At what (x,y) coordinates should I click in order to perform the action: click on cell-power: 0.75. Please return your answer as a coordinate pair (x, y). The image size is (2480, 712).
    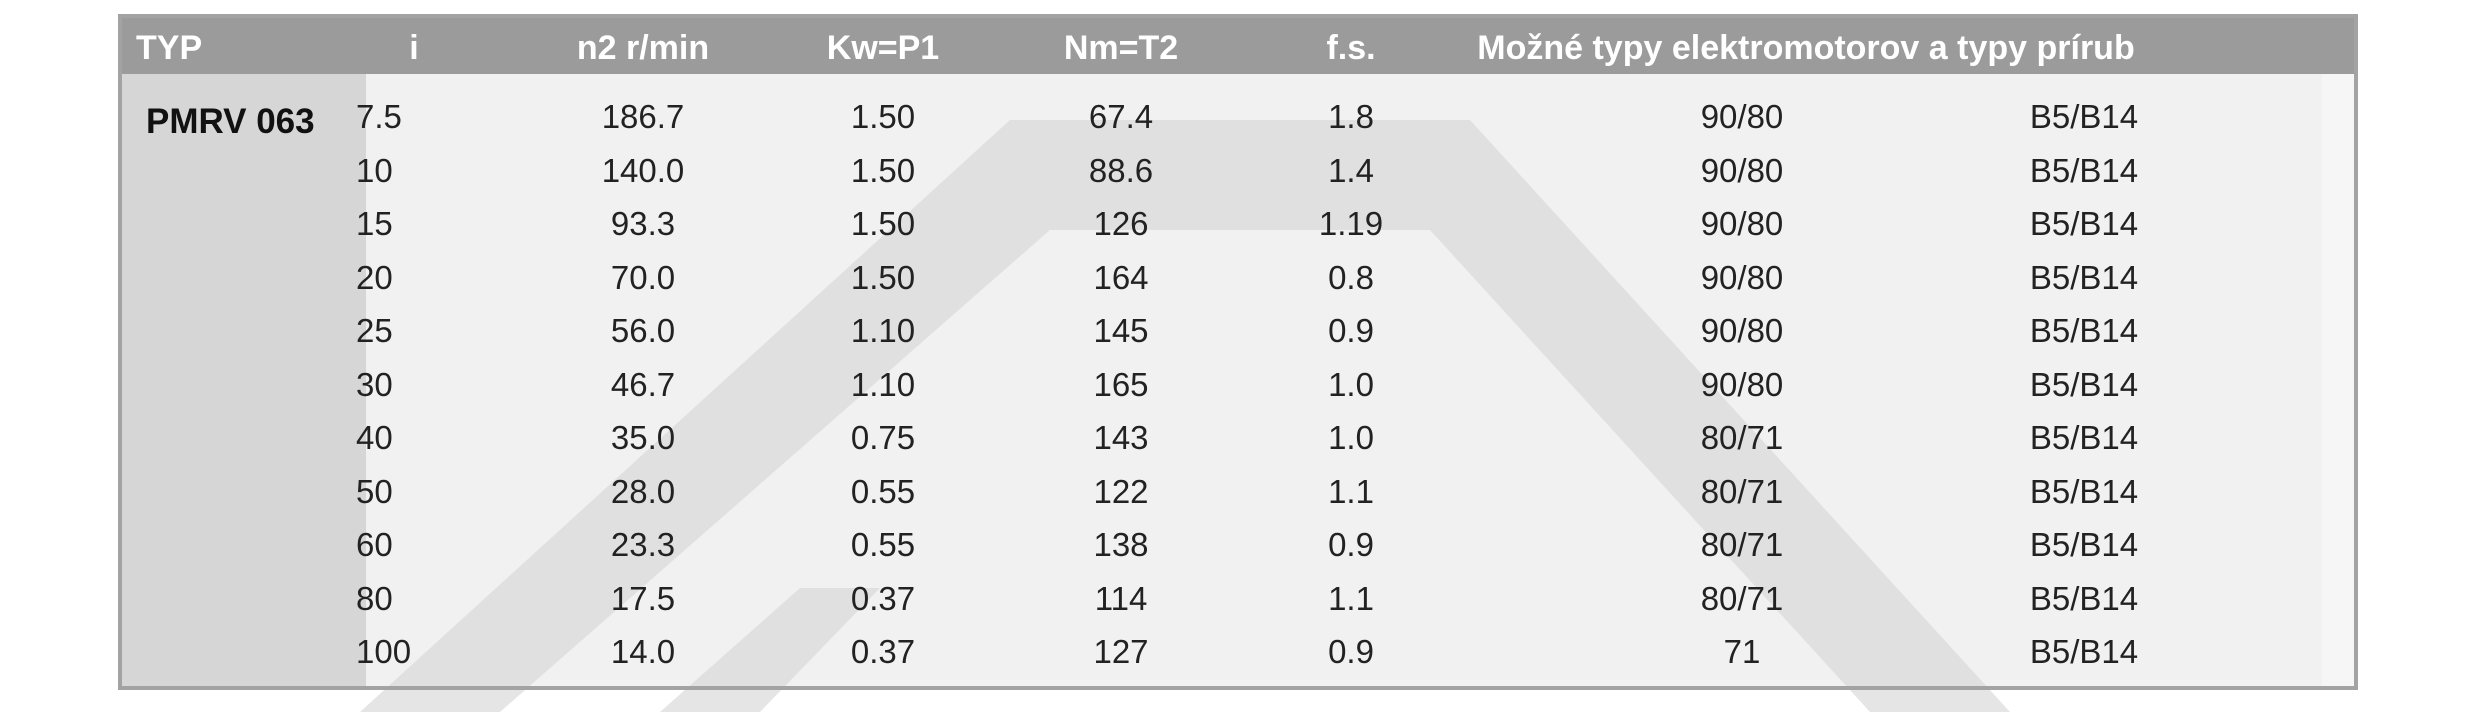
    Looking at the image, I should click on (883, 437).